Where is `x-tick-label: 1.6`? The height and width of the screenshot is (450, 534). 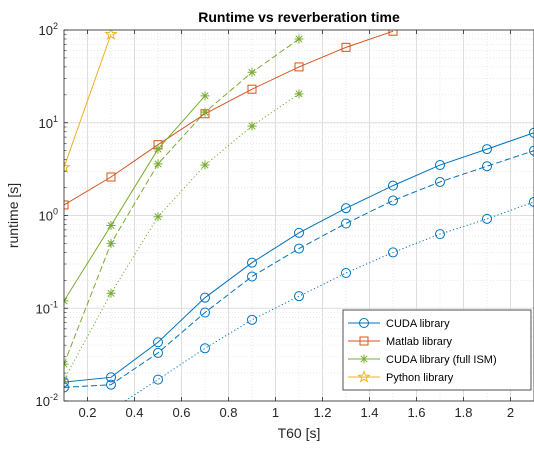
x-tick-label: 1.6 is located at coordinates (416, 412).